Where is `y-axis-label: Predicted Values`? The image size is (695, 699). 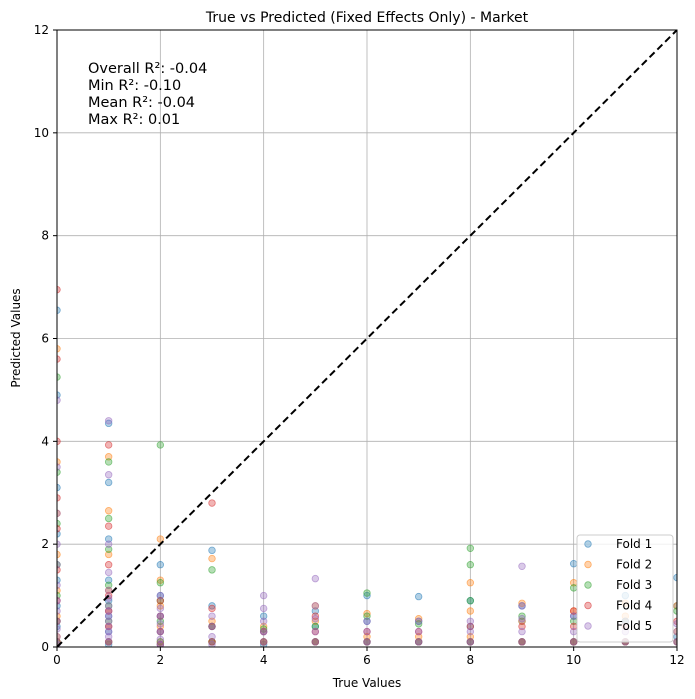 y-axis-label: Predicted Values is located at coordinates (16, 337).